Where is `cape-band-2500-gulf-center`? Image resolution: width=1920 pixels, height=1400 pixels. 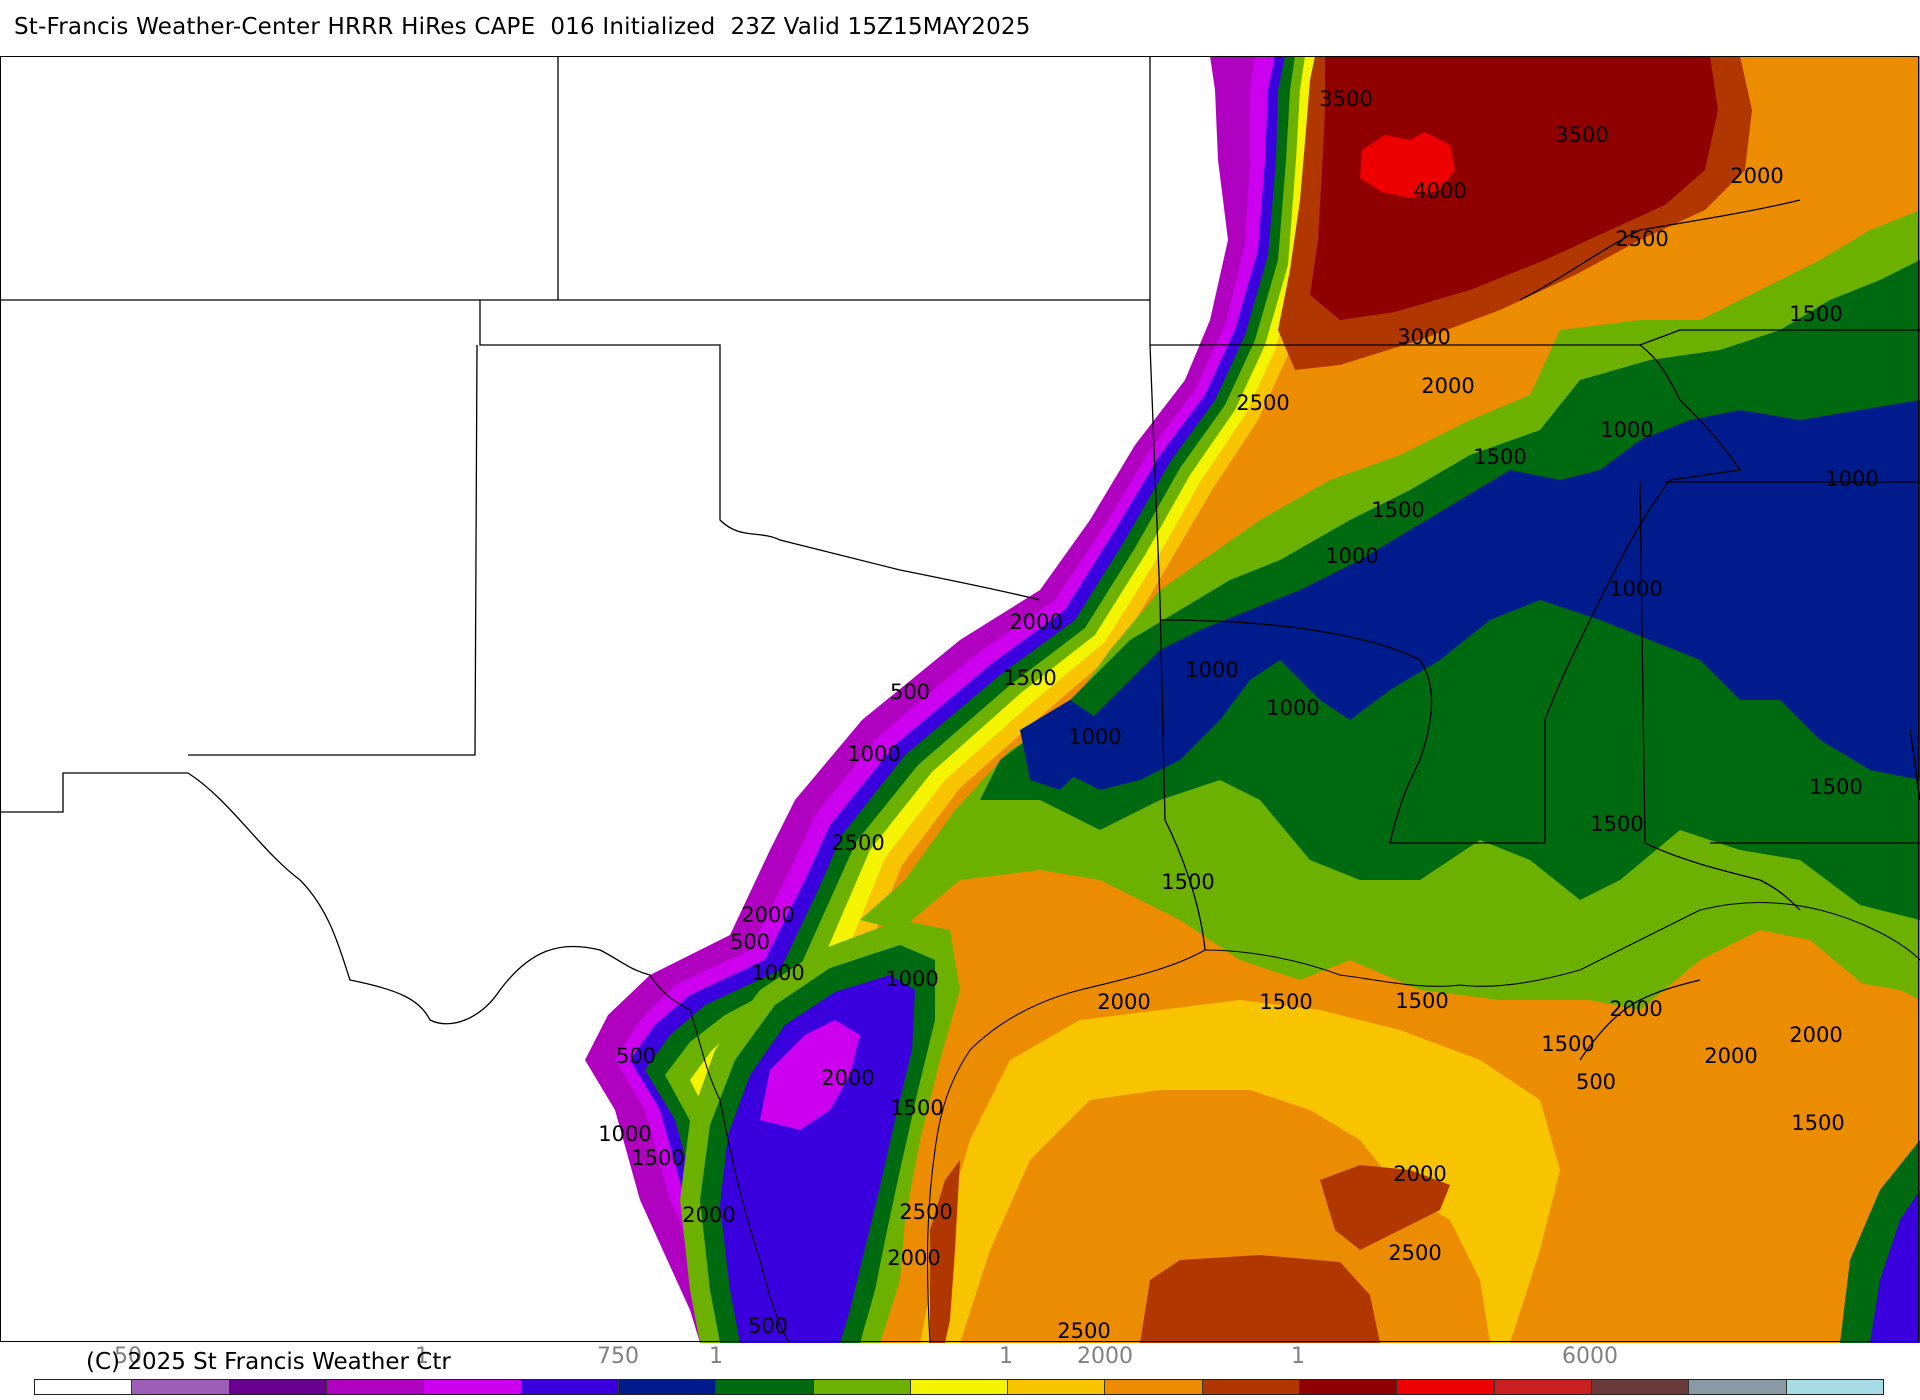 cape-band-2500-gulf-center is located at coordinates (1385, 1207).